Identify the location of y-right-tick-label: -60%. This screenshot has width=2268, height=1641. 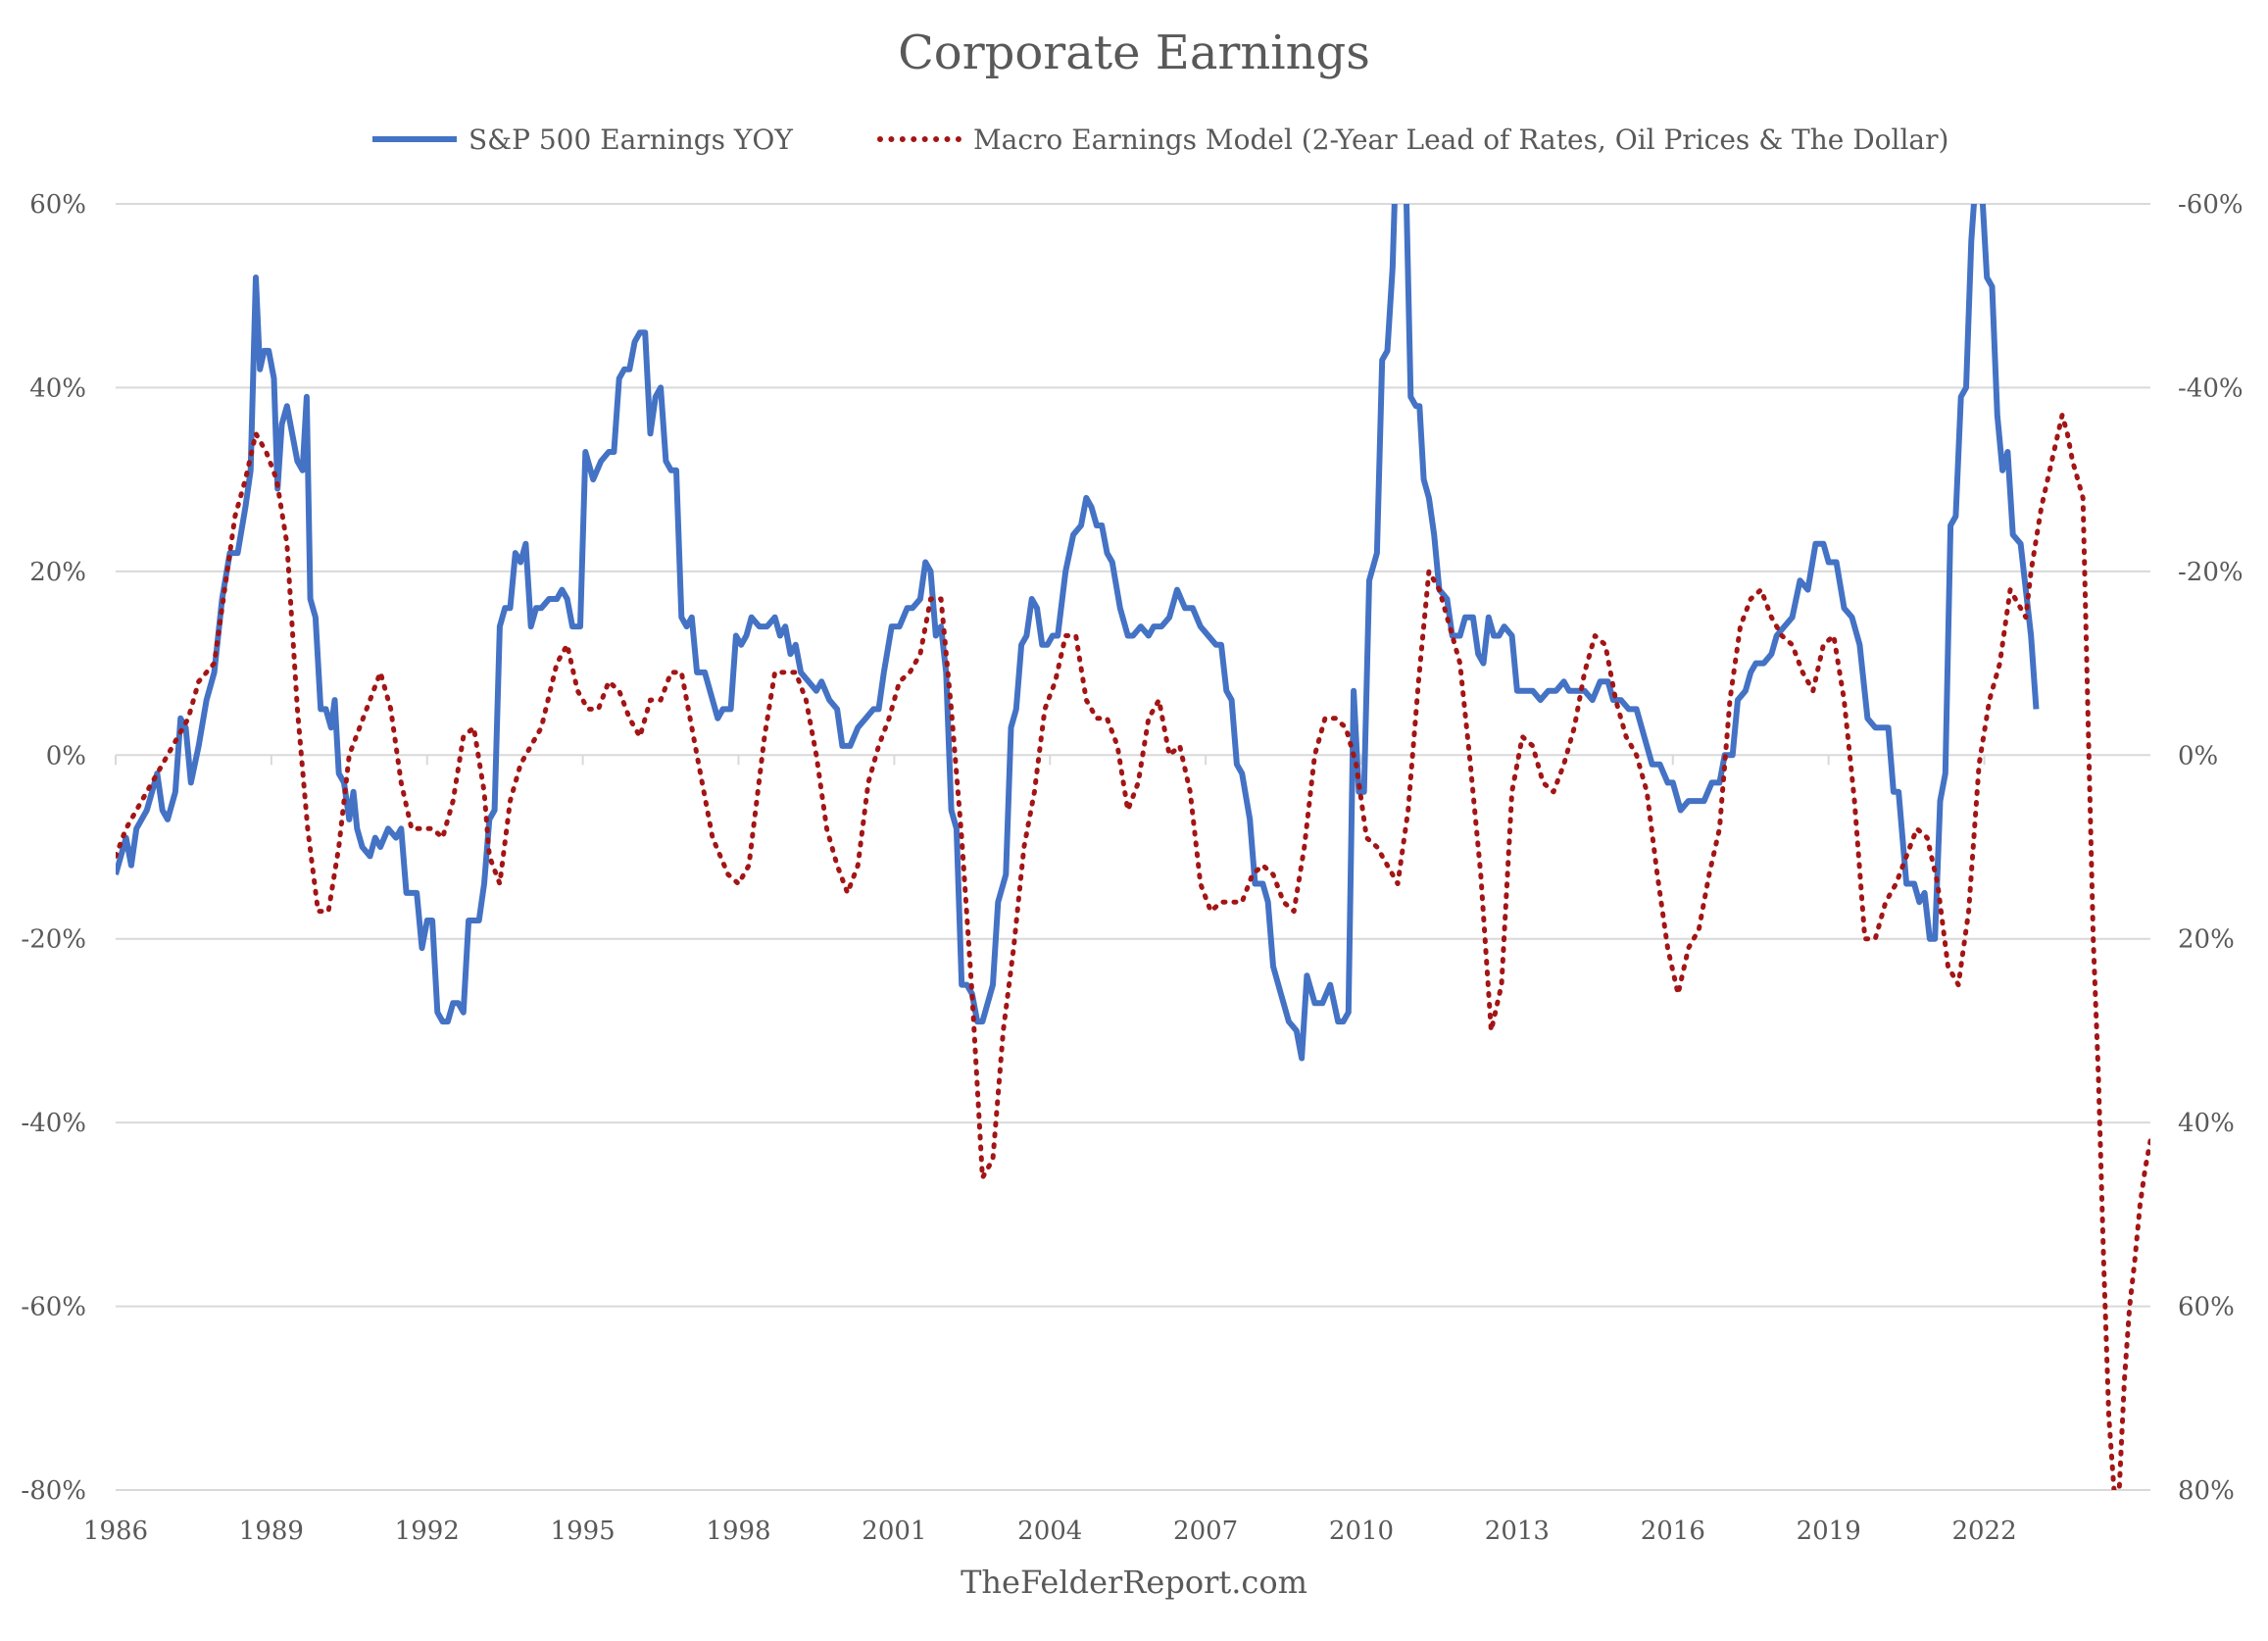
(2210, 205).